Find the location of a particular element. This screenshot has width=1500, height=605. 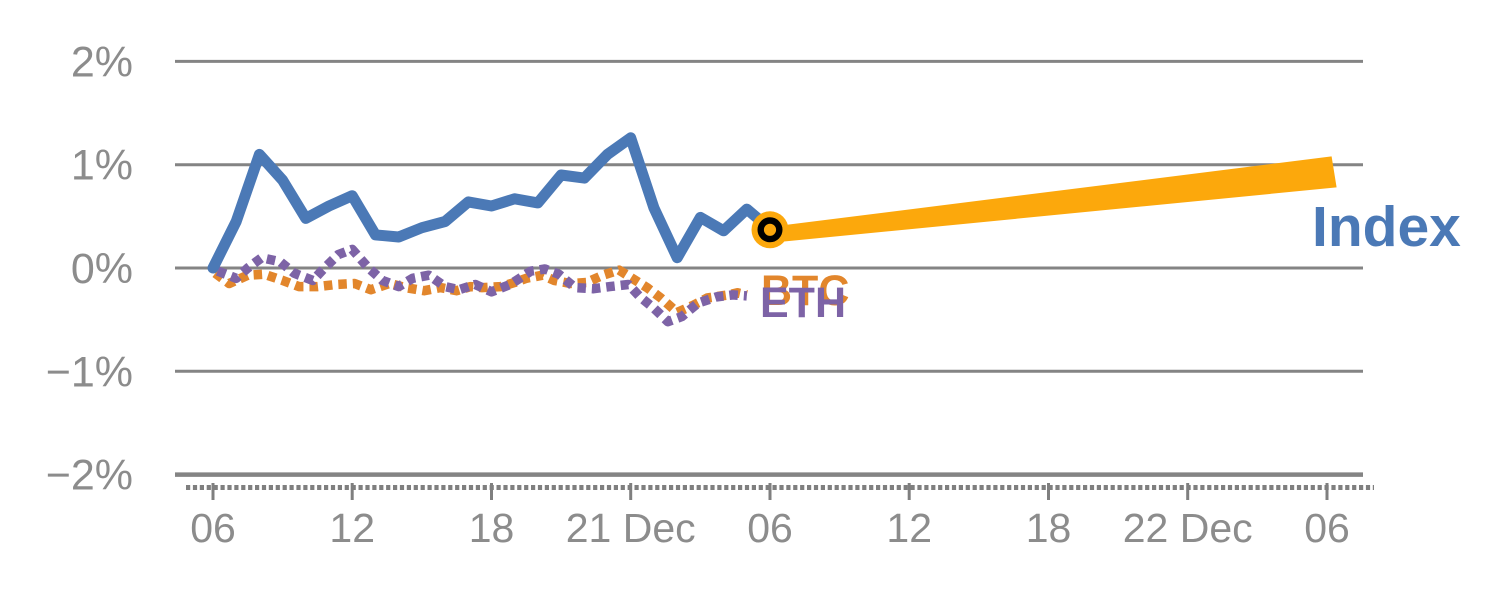

x-tick-label: 21 Dec is located at coordinates (631, 528).